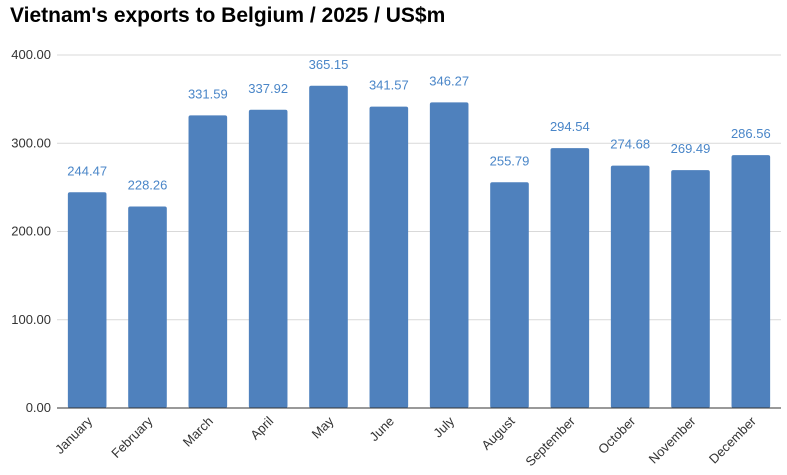 The image size is (787, 475). What do you see at coordinates (449, 80) in the screenshot?
I see `data-label: 346.27` at bounding box center [449, 80].